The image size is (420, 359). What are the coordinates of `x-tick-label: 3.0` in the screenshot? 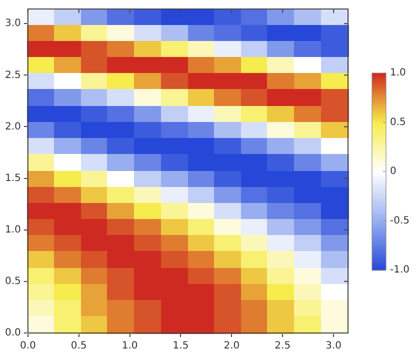 It's located at (334, 346).